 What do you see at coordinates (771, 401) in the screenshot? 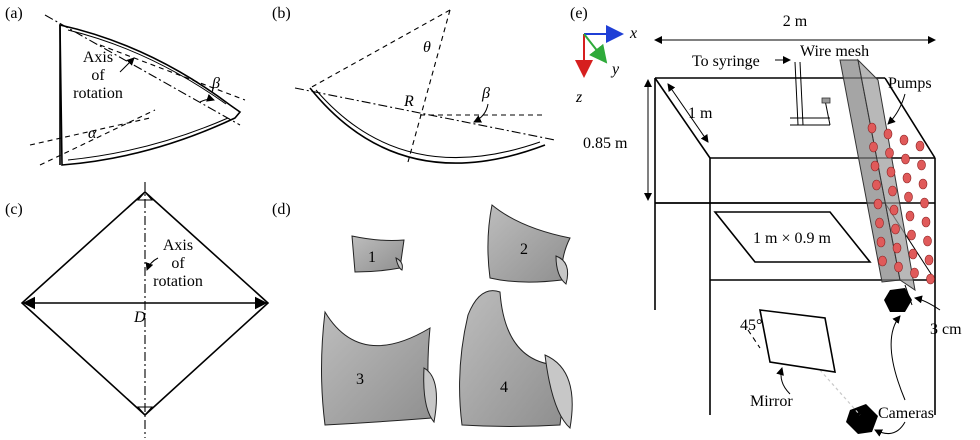
I see `mirror-label: Mirror` at bounding box center [771, 401].